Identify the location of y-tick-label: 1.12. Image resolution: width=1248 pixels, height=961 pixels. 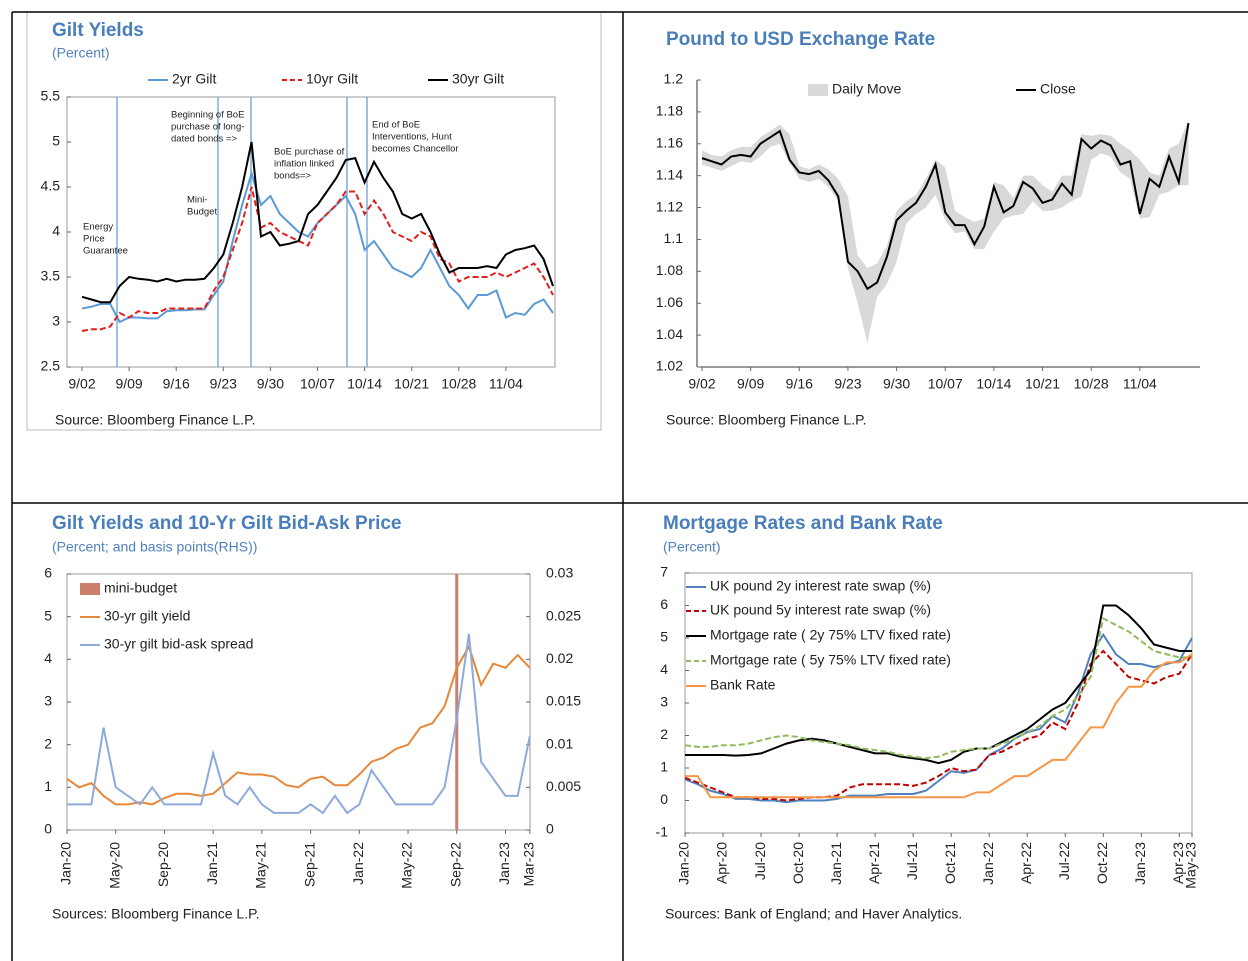
(669, 206).